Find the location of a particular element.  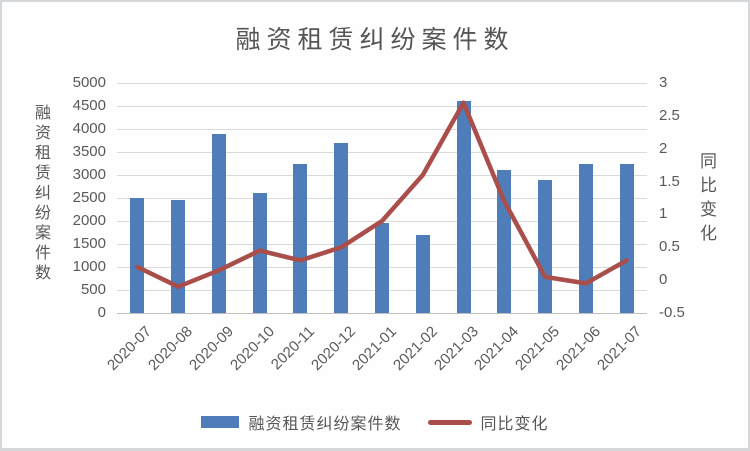

right-axis-tick-label: 2 is located at coordinates (663, 148).